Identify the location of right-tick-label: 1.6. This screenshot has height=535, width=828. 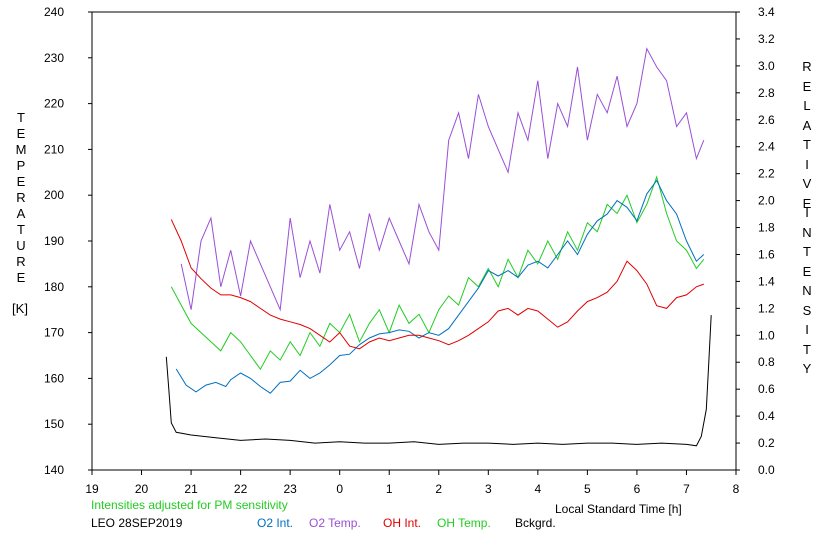
(766, 254).